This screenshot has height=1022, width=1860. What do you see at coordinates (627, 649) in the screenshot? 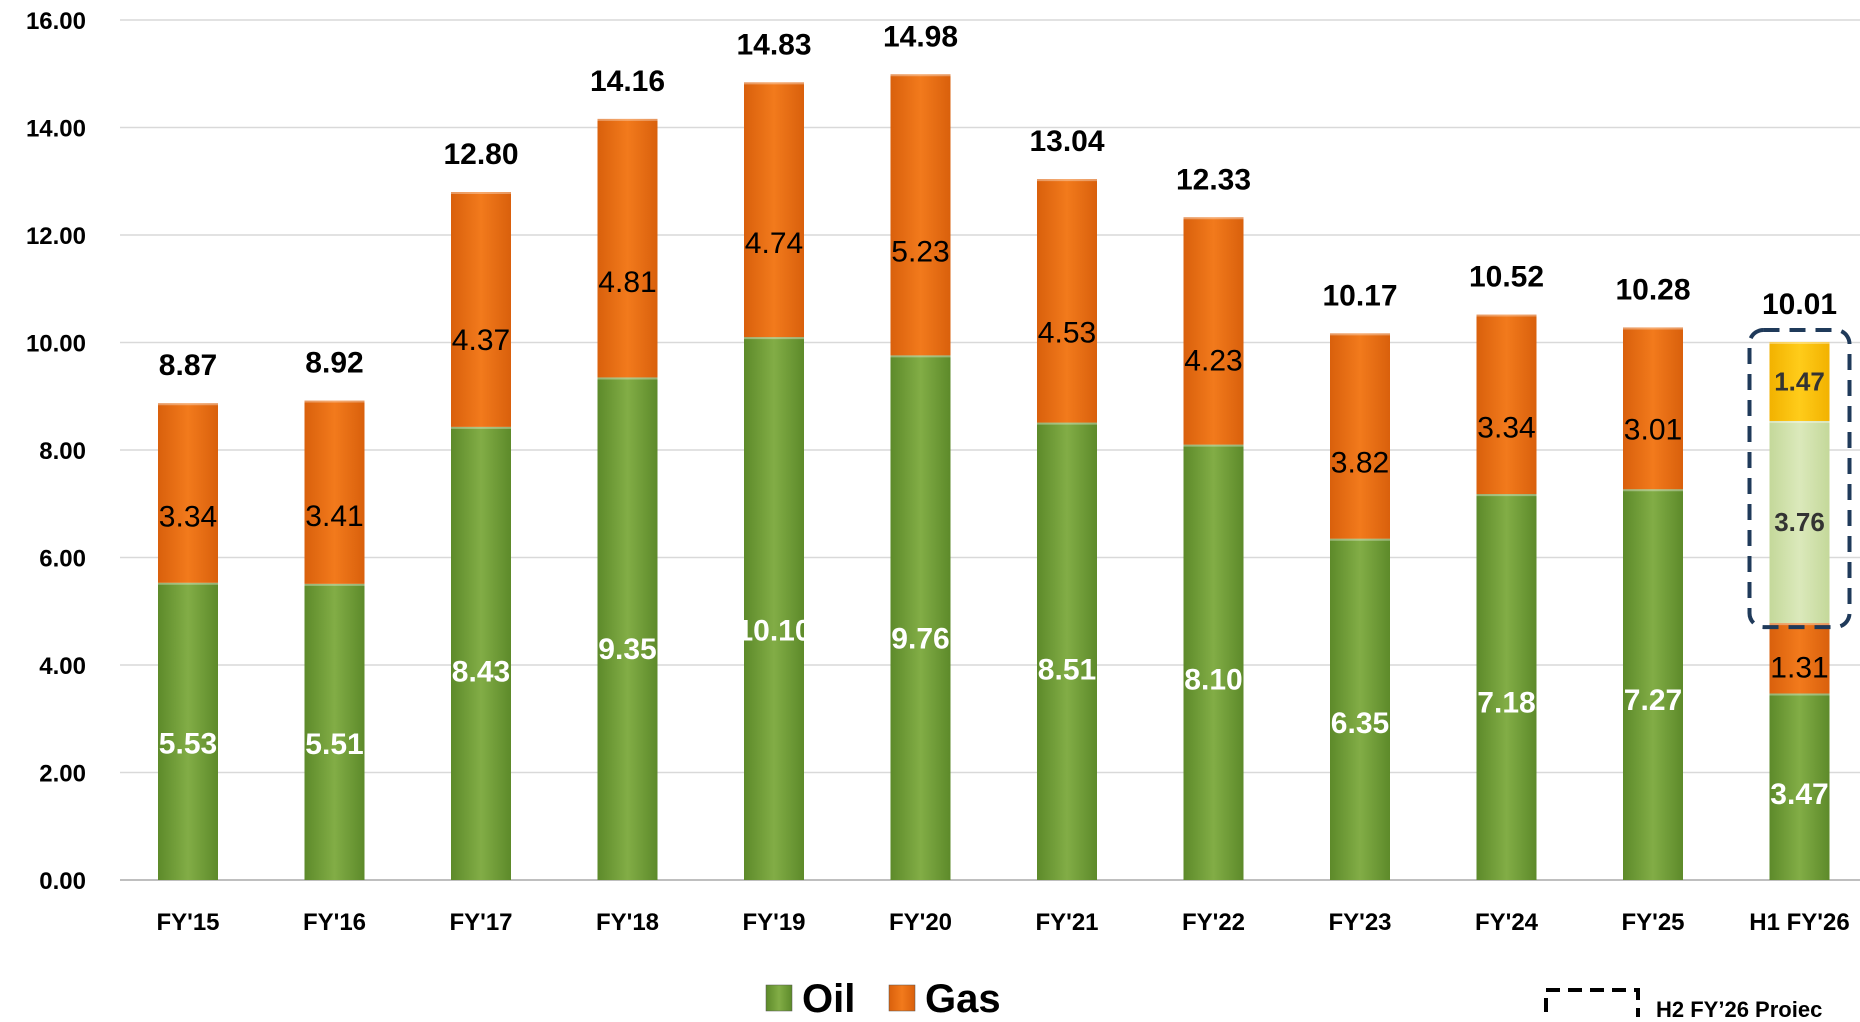
I see `oil-value-label: 9.35` at bounding box center [627, 649].